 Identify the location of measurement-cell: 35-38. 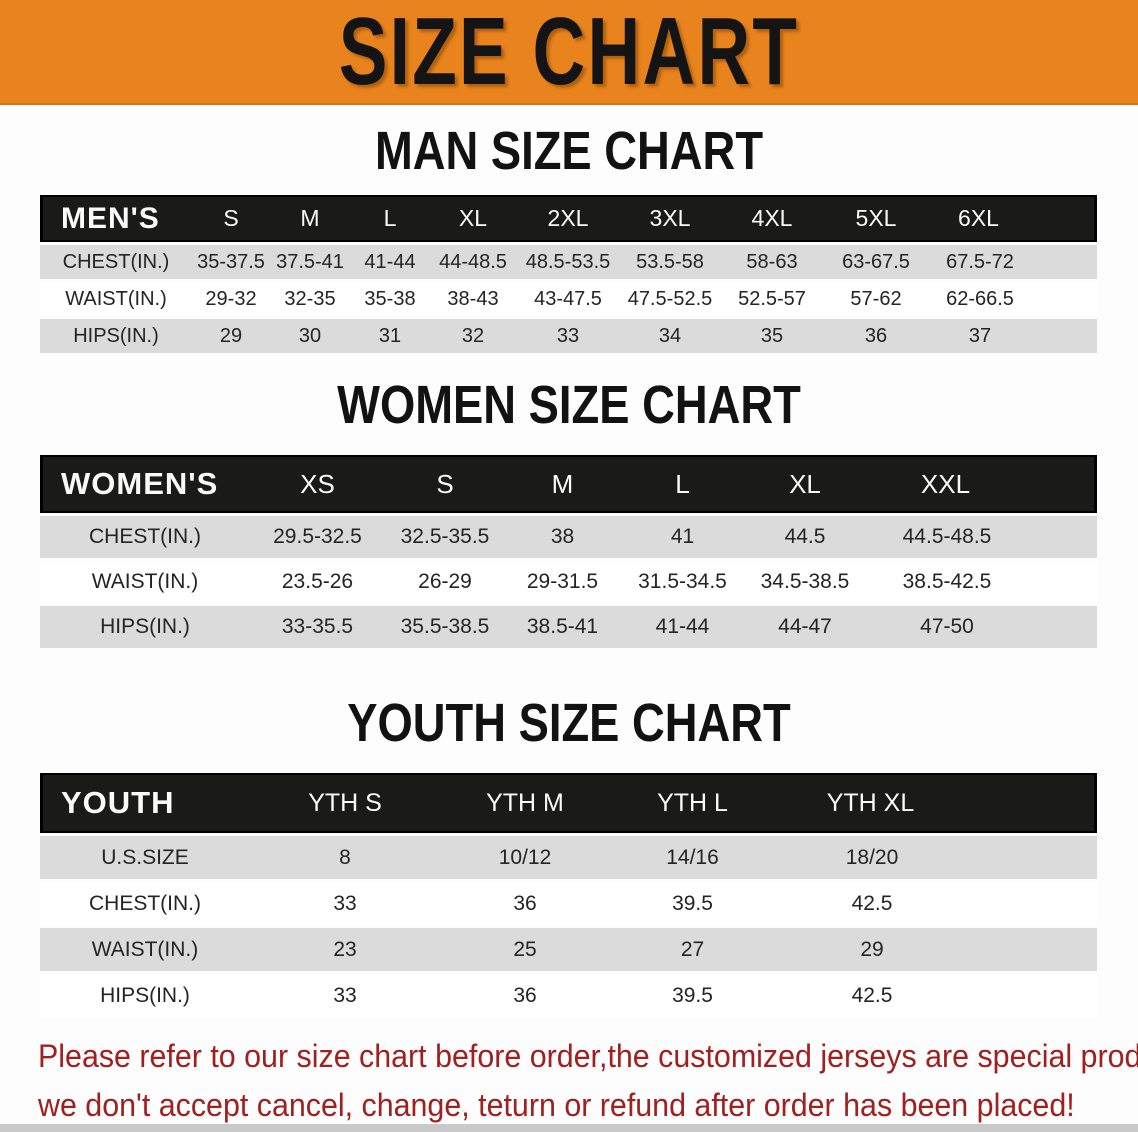
(390, 299).